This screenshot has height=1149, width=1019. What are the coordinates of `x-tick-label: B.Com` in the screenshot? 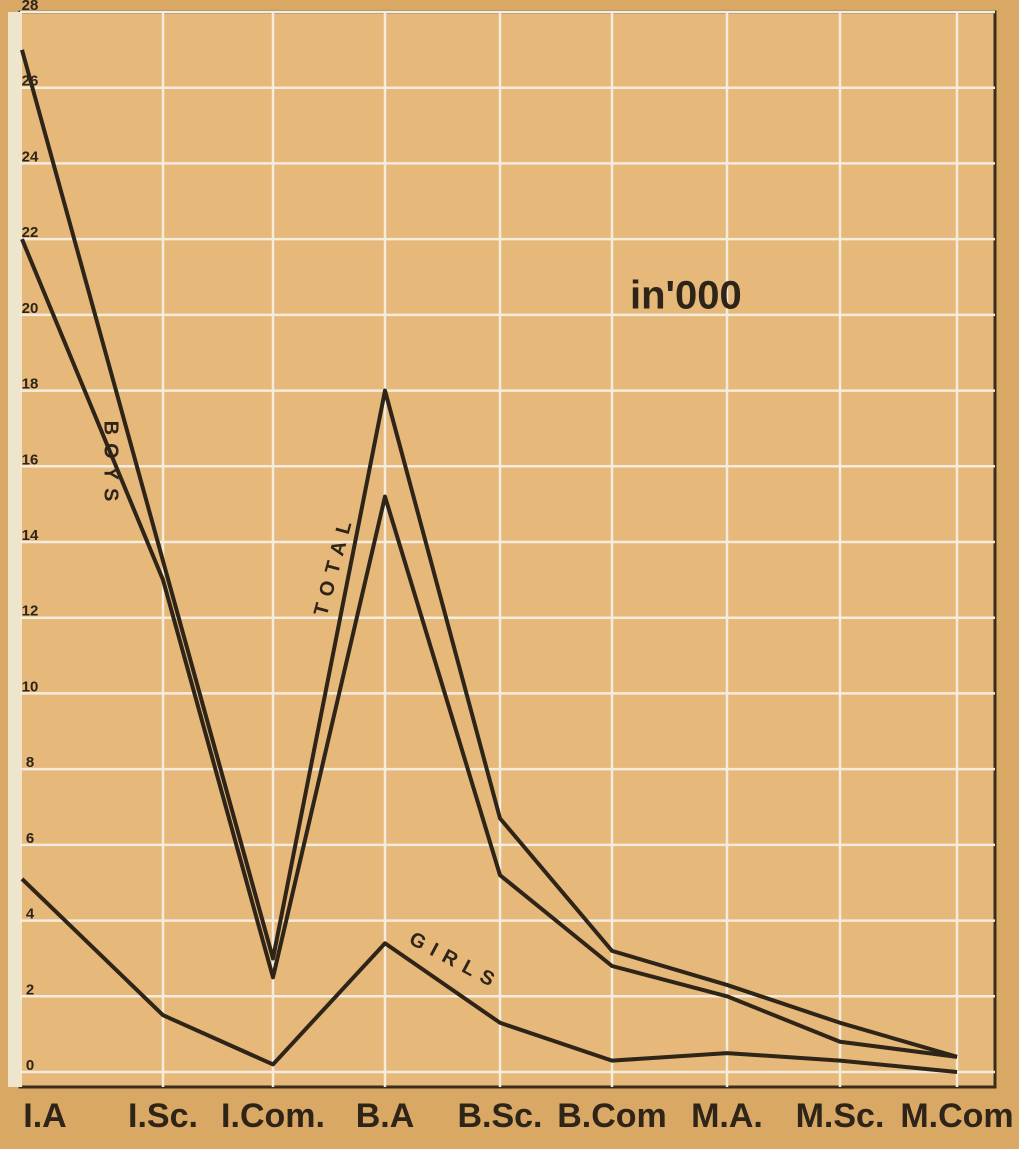 It's located at (612, 1116).